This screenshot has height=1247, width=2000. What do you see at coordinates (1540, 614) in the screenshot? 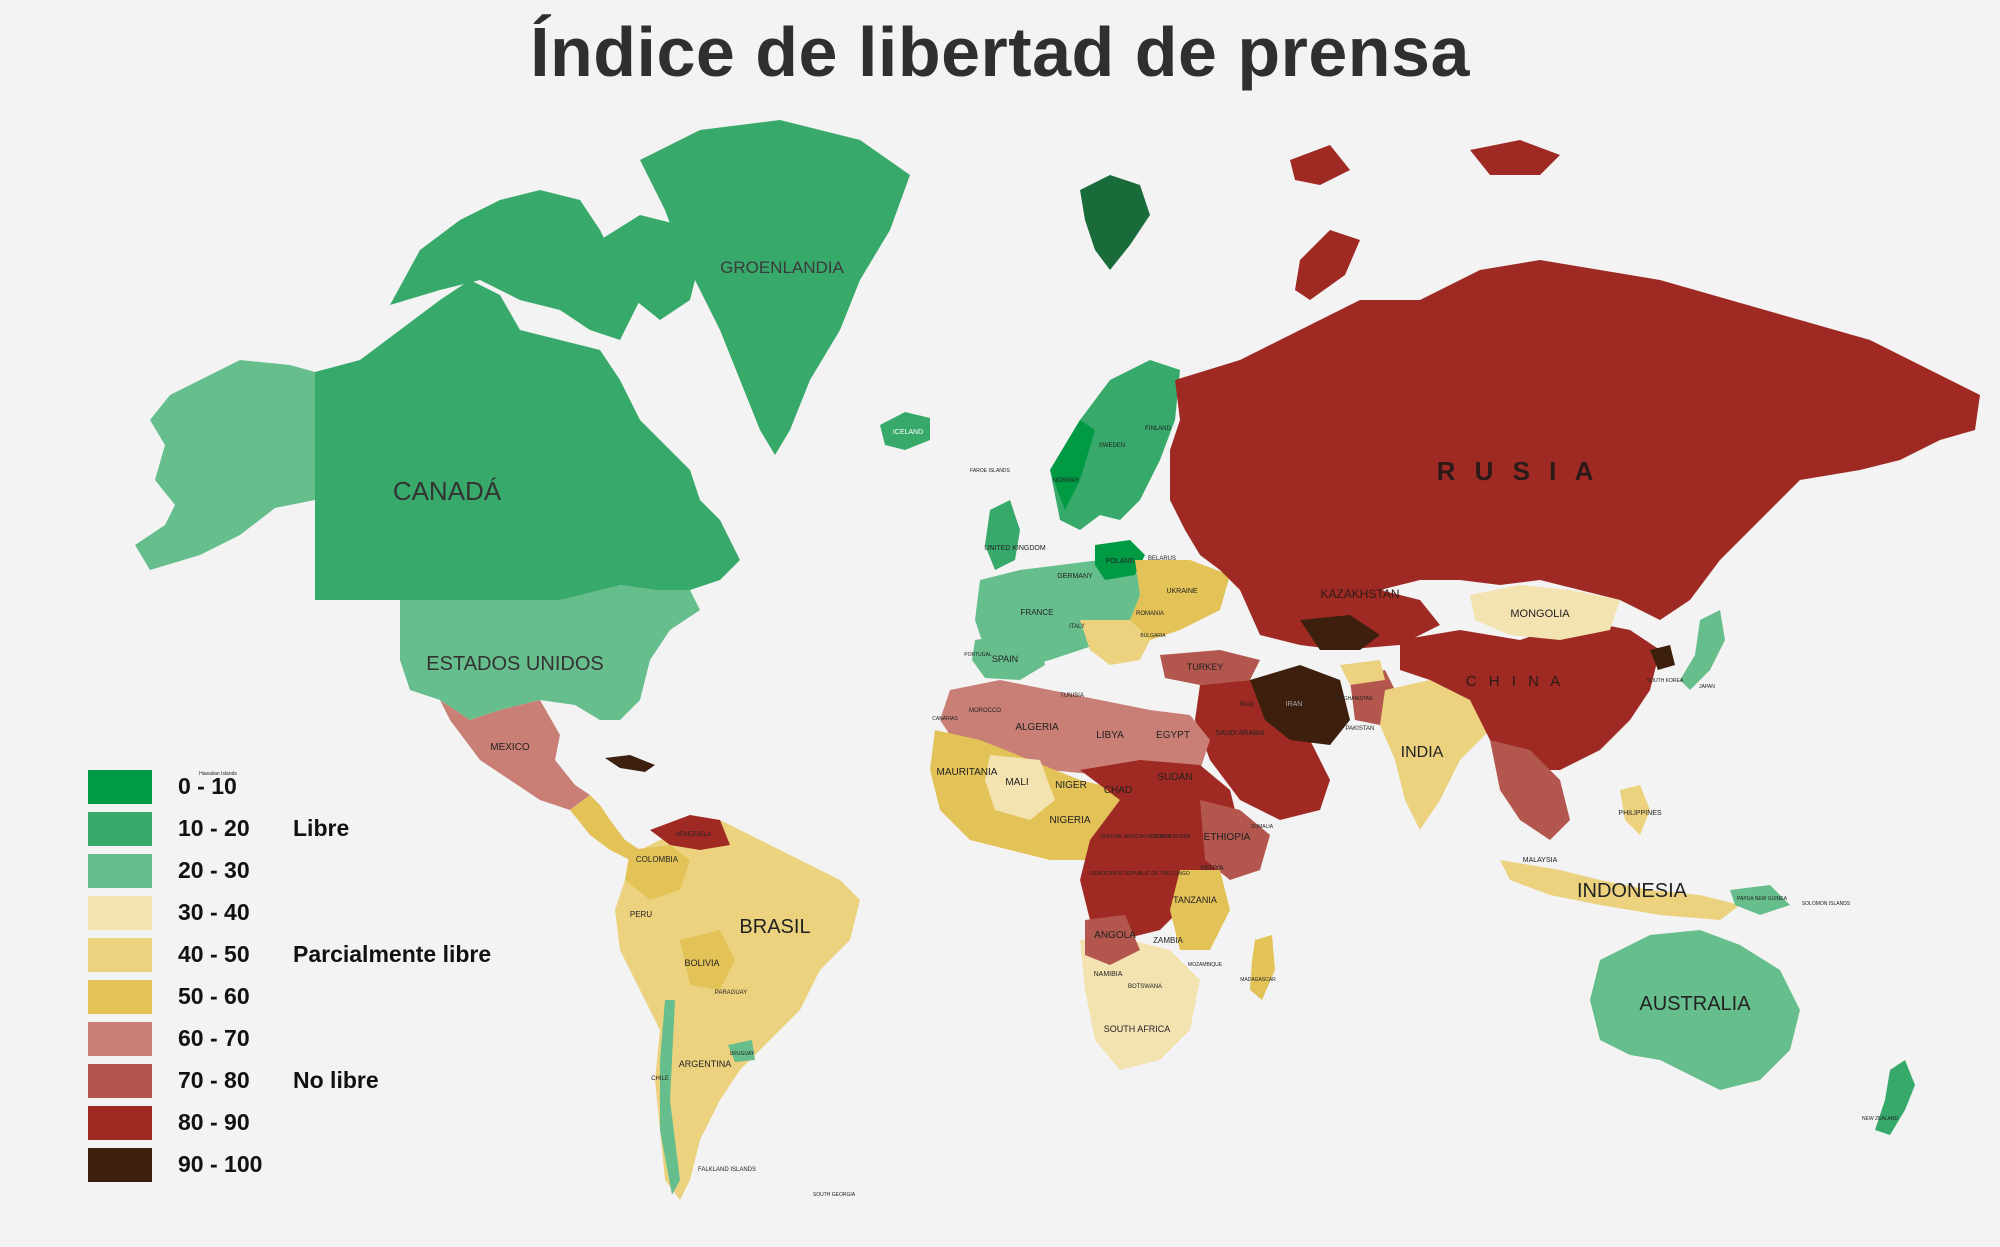
I see `label-mongolia: MONGOLIA` at bounding box center [1540, 614].